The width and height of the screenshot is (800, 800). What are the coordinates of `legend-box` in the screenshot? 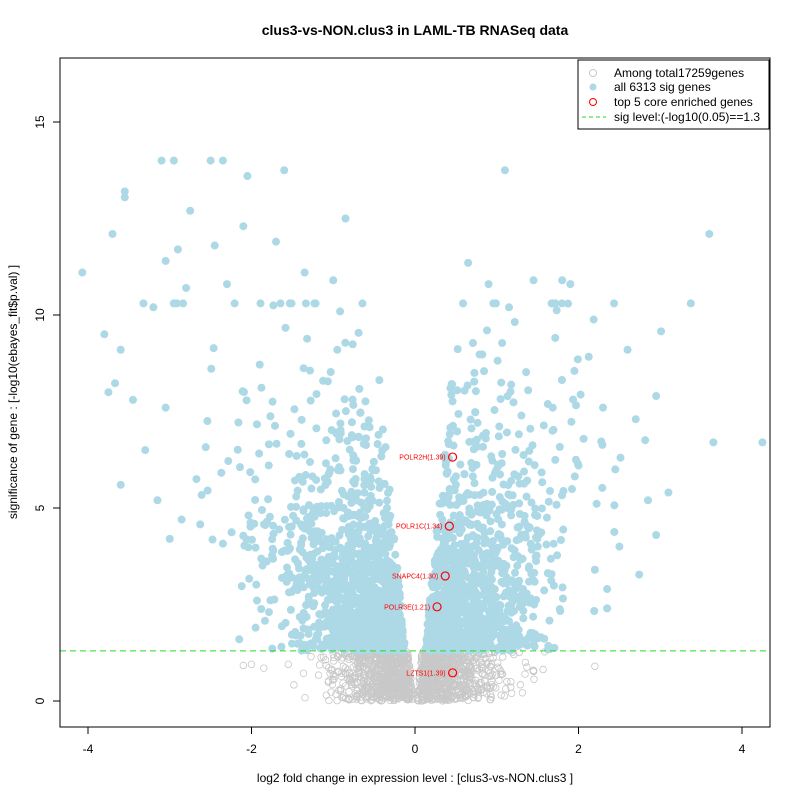 It's located at (673, 94).